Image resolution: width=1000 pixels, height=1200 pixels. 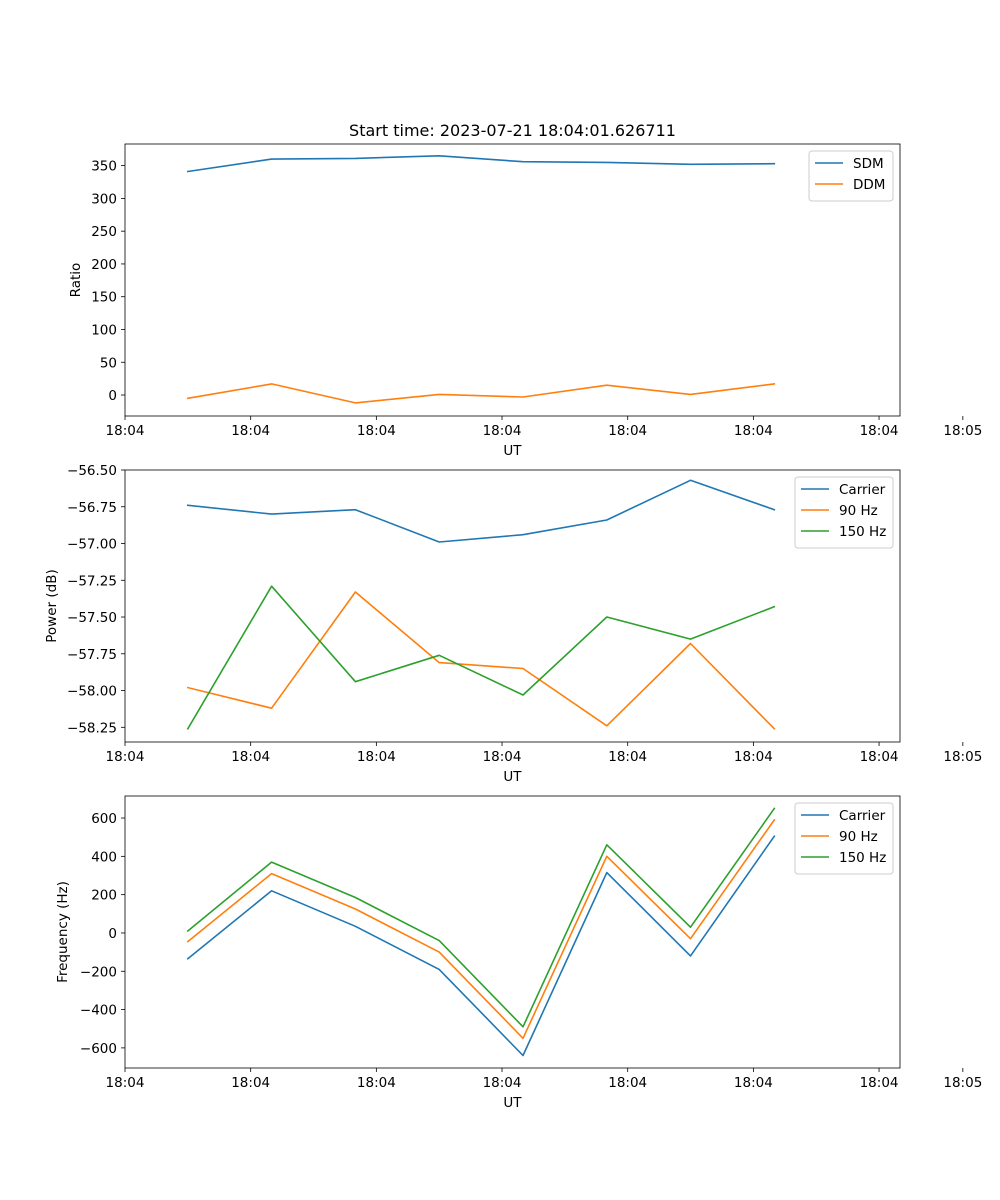 What do you see at coordinates (92, 692) in the screenshot?
I see `power-y-tick-label: −58.00` at bounding box center [92, 692].